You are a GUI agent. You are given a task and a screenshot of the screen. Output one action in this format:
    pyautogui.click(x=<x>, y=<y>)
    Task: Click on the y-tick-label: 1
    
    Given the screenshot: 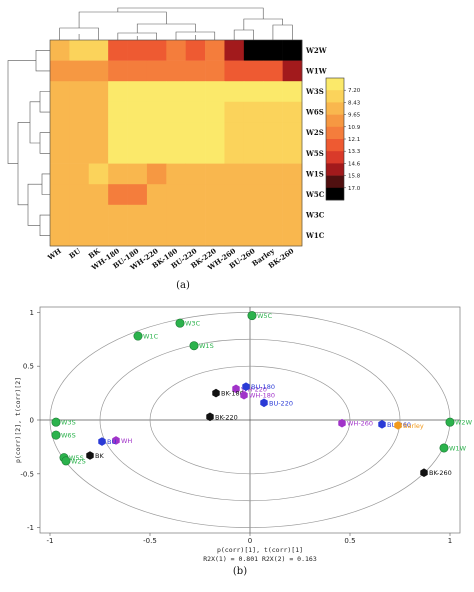 What is the action you would take?
    pyautogui.click(x=32, y=313)
    